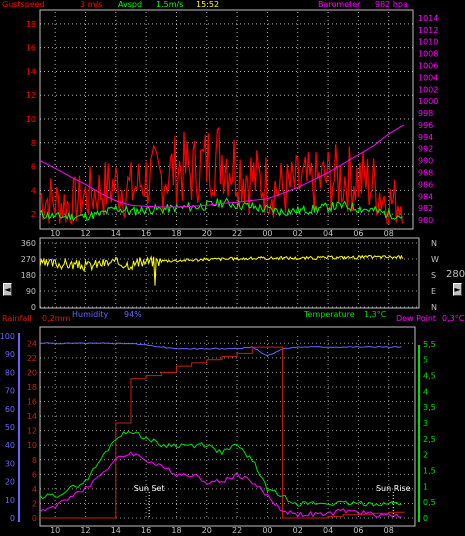  Describe the element at coordinates (267, 233) in the screenshot. I see `wind-x-tick: 00` at that location.